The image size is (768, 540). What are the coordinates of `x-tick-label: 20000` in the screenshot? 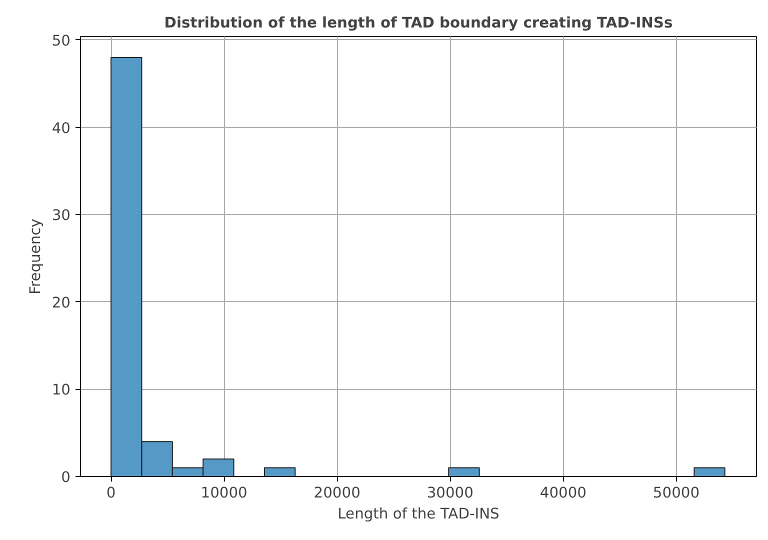 It's located at (337, 493).